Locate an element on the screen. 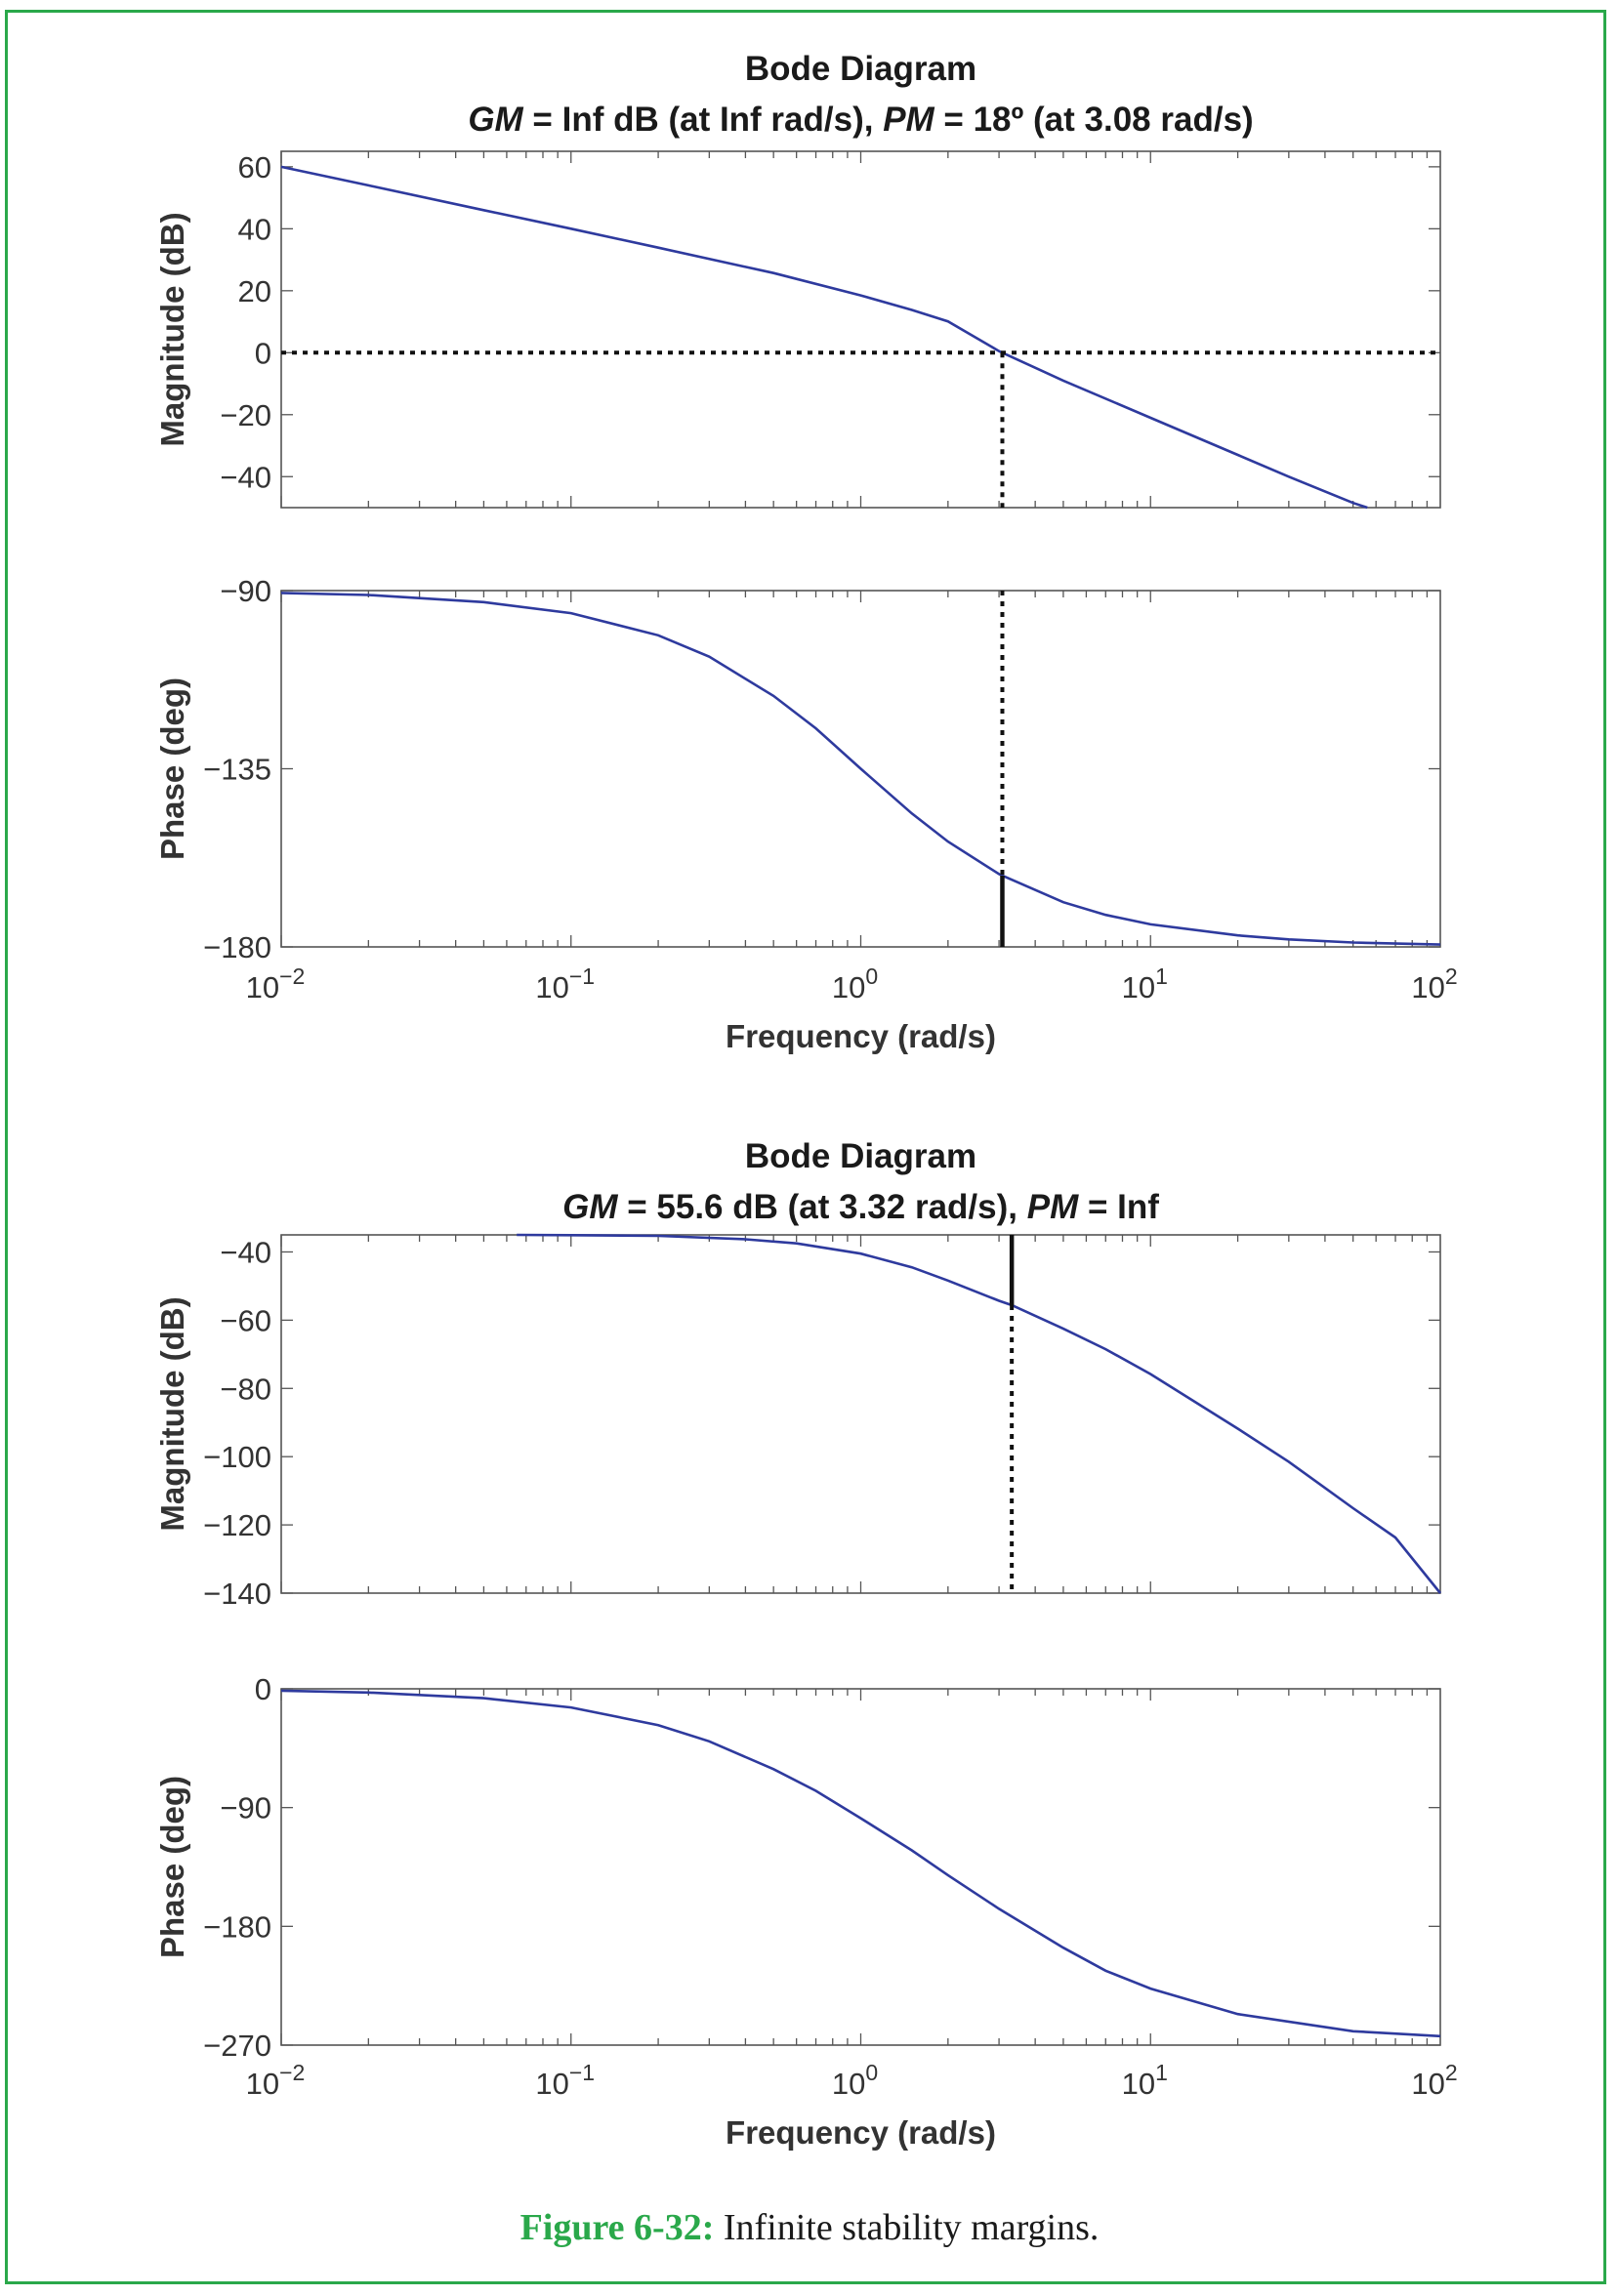  y-tick-label: 60 is located at coordinates (254, 167).